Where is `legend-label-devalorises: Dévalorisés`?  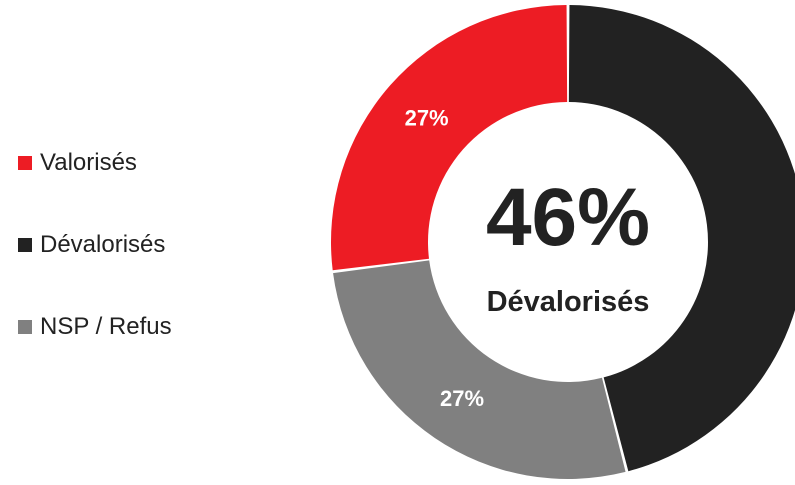 legend-label-devalorises: Dévalorisés is located at coordinates (103, 244).